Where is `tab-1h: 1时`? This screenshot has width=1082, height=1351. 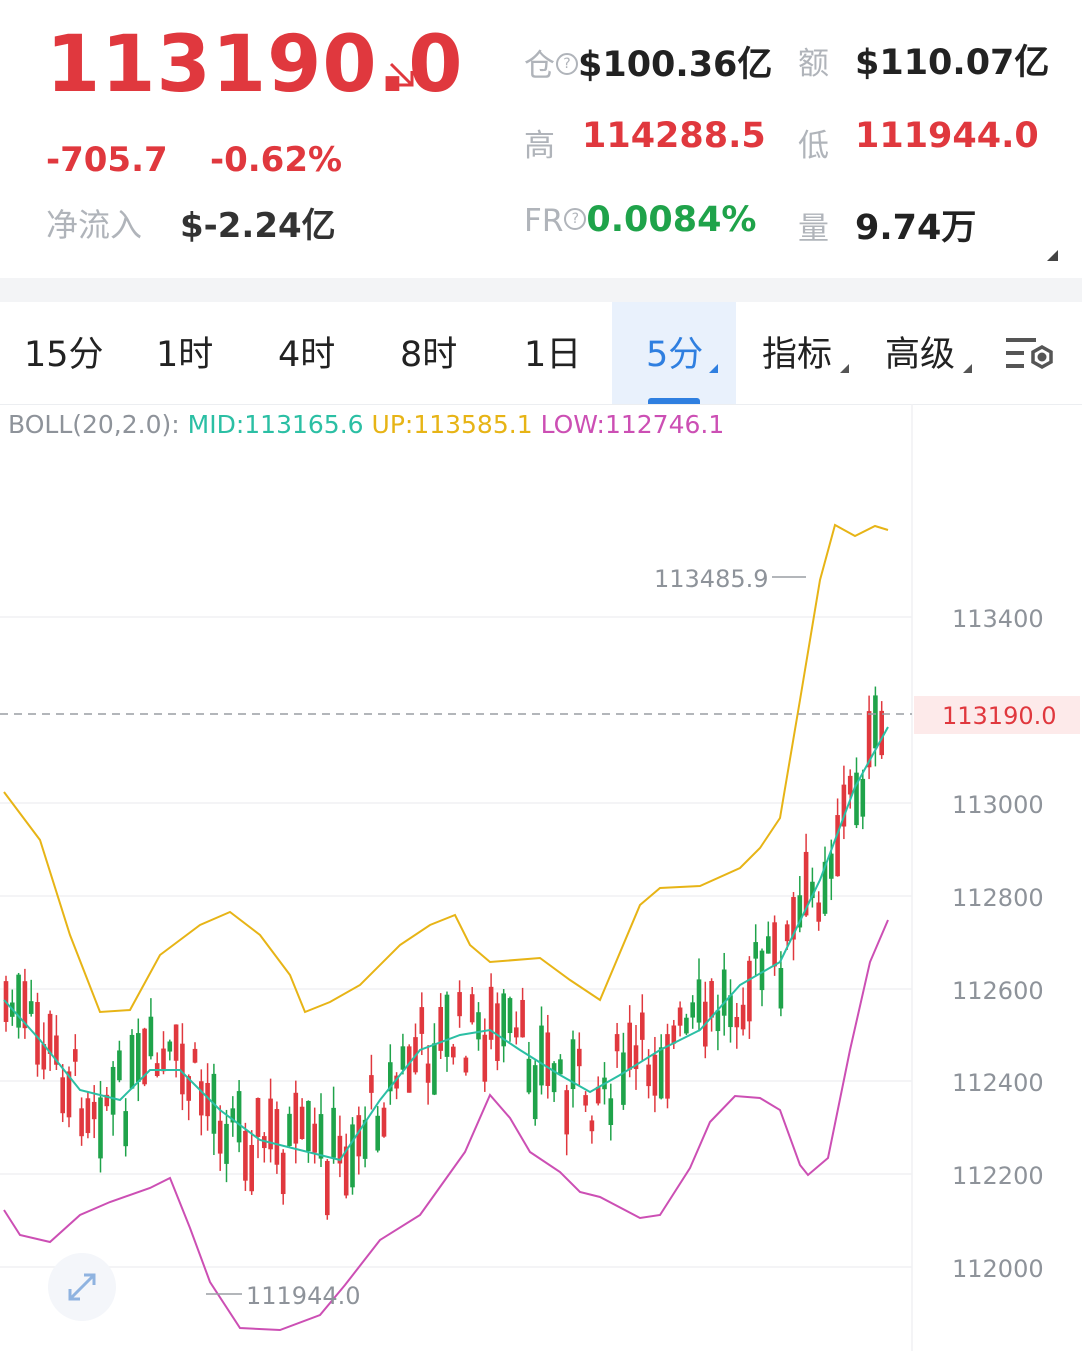 tab-1h: 1时 is located at coordinates (185, 355).